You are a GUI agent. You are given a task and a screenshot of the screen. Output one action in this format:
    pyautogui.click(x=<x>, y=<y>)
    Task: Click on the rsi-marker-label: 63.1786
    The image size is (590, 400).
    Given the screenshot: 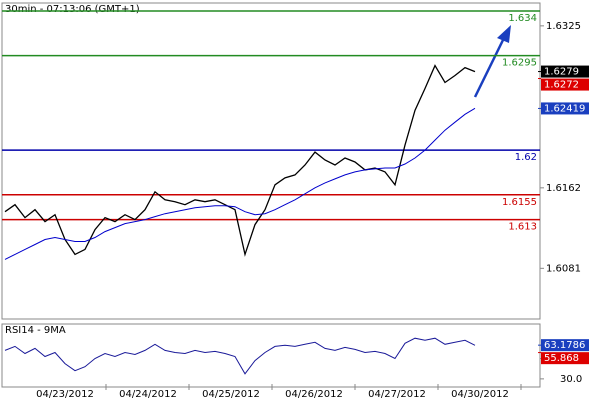 What is the action you would take?
    pyautogui.click(x=564, y=345)
    